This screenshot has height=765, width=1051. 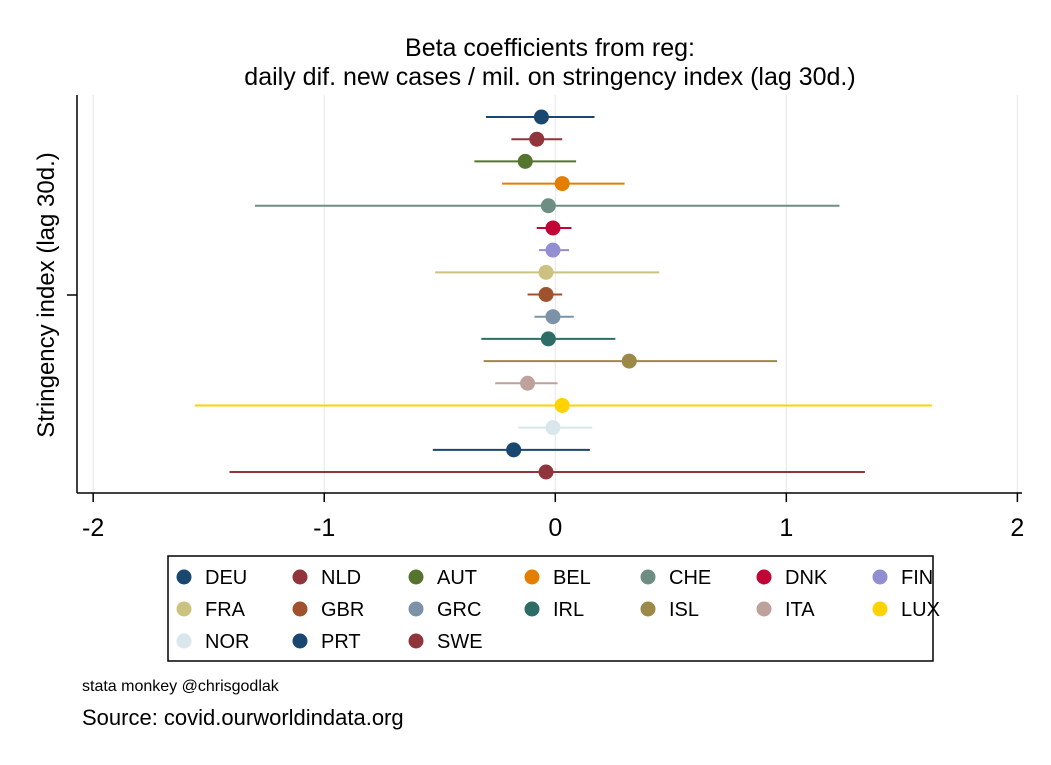 What do you see at coordinates (555, 528) in the screenshot?
I see `x-tick-label: 0` at bounding box center [555, 528].